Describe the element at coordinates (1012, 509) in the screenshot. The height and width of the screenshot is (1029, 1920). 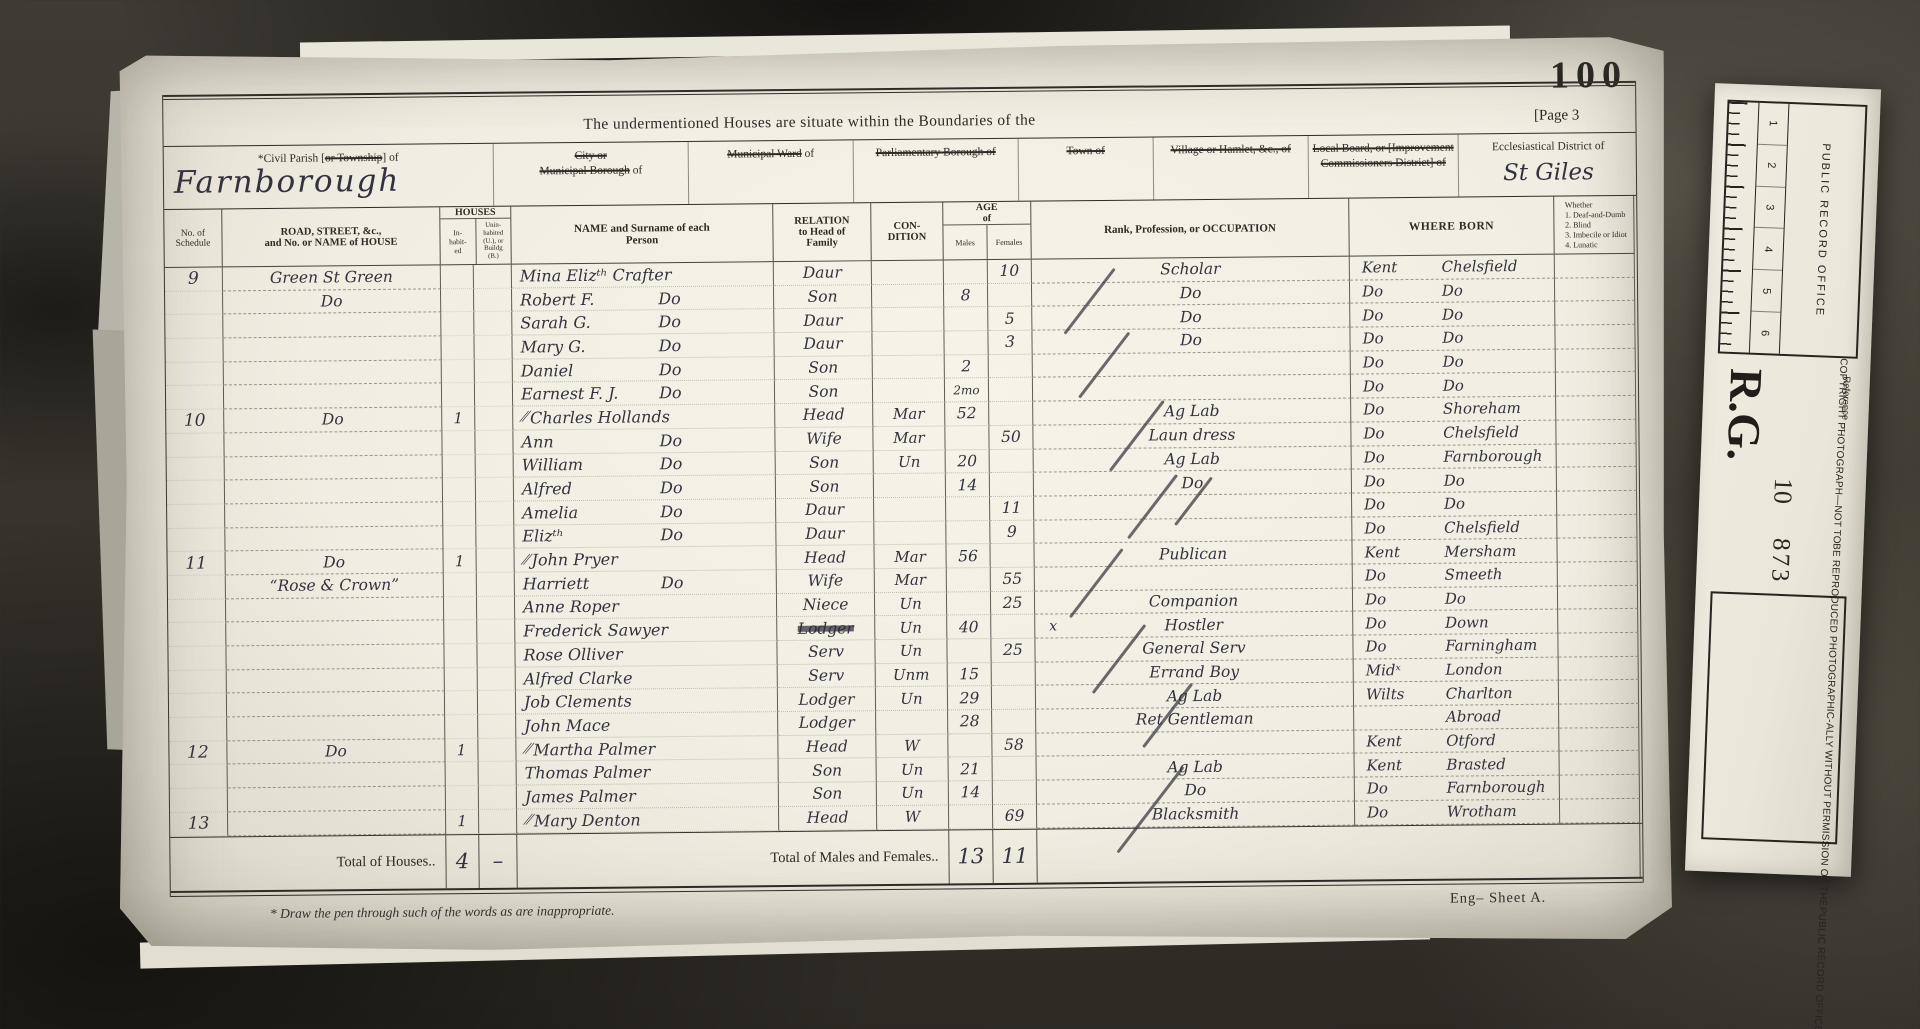
I see `age-female: 11` at that location.